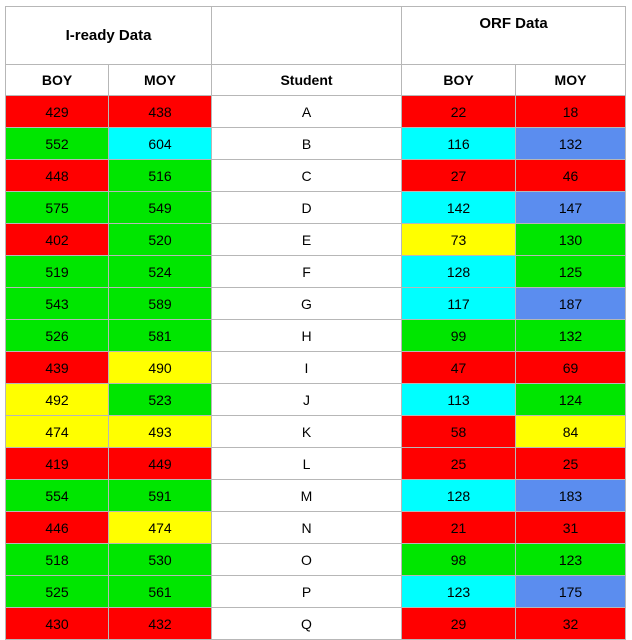 The width and height of the screenshot is (632, 640). What do you see at coordinates (57, 559) in the screenshot?
I see `iready-boy-cell: 518` at bounding box center [57, 559].